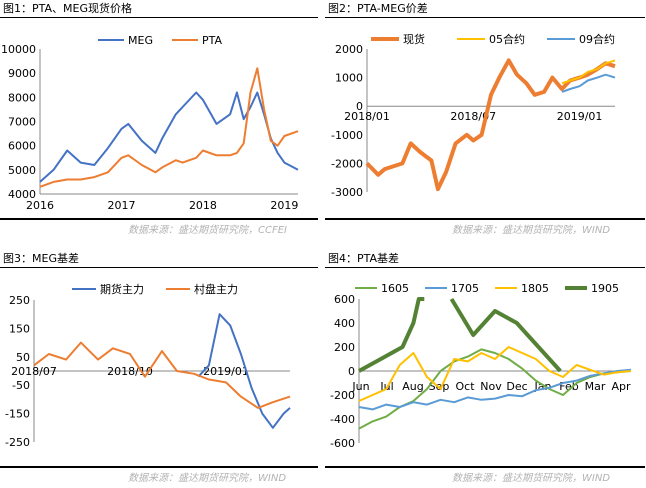  Describe the element at coordinates (595, 386) in the screenshot. I see `x-tick-label: Mar` at that location.